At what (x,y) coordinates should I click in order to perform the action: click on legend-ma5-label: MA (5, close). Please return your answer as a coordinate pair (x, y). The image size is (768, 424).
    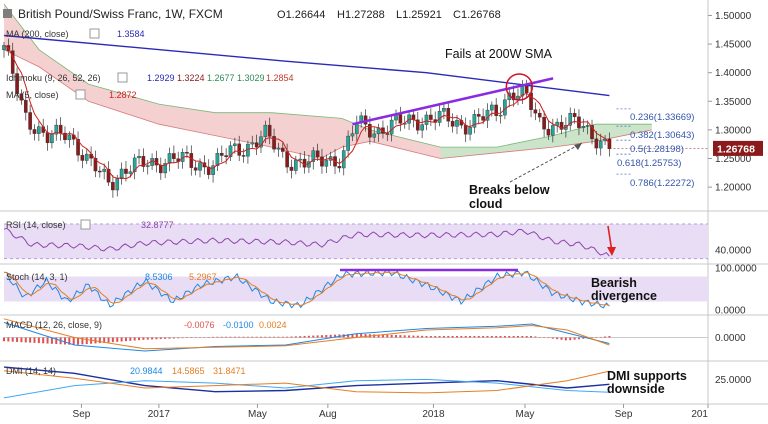
    Looking at the image, I should click on (32, 95).